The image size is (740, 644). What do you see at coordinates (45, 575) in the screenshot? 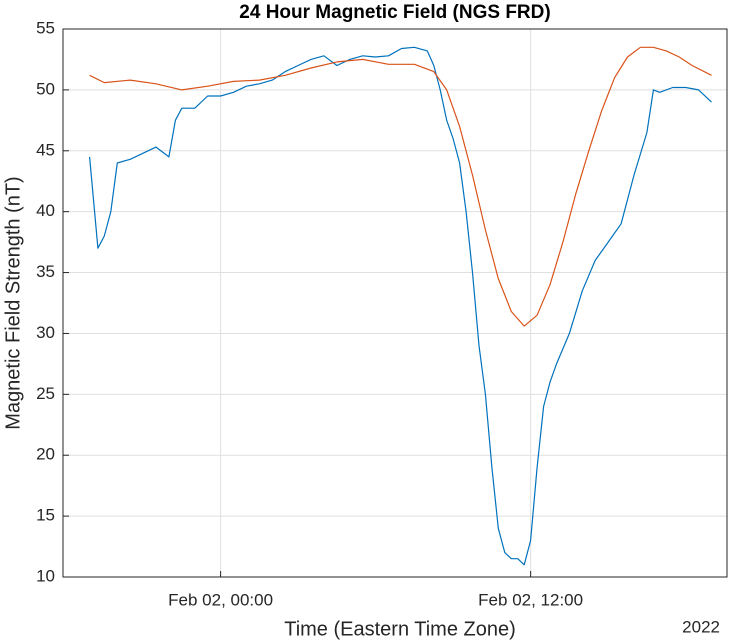
I see `y-tick-label: 10` at bounding box center [45, 575].